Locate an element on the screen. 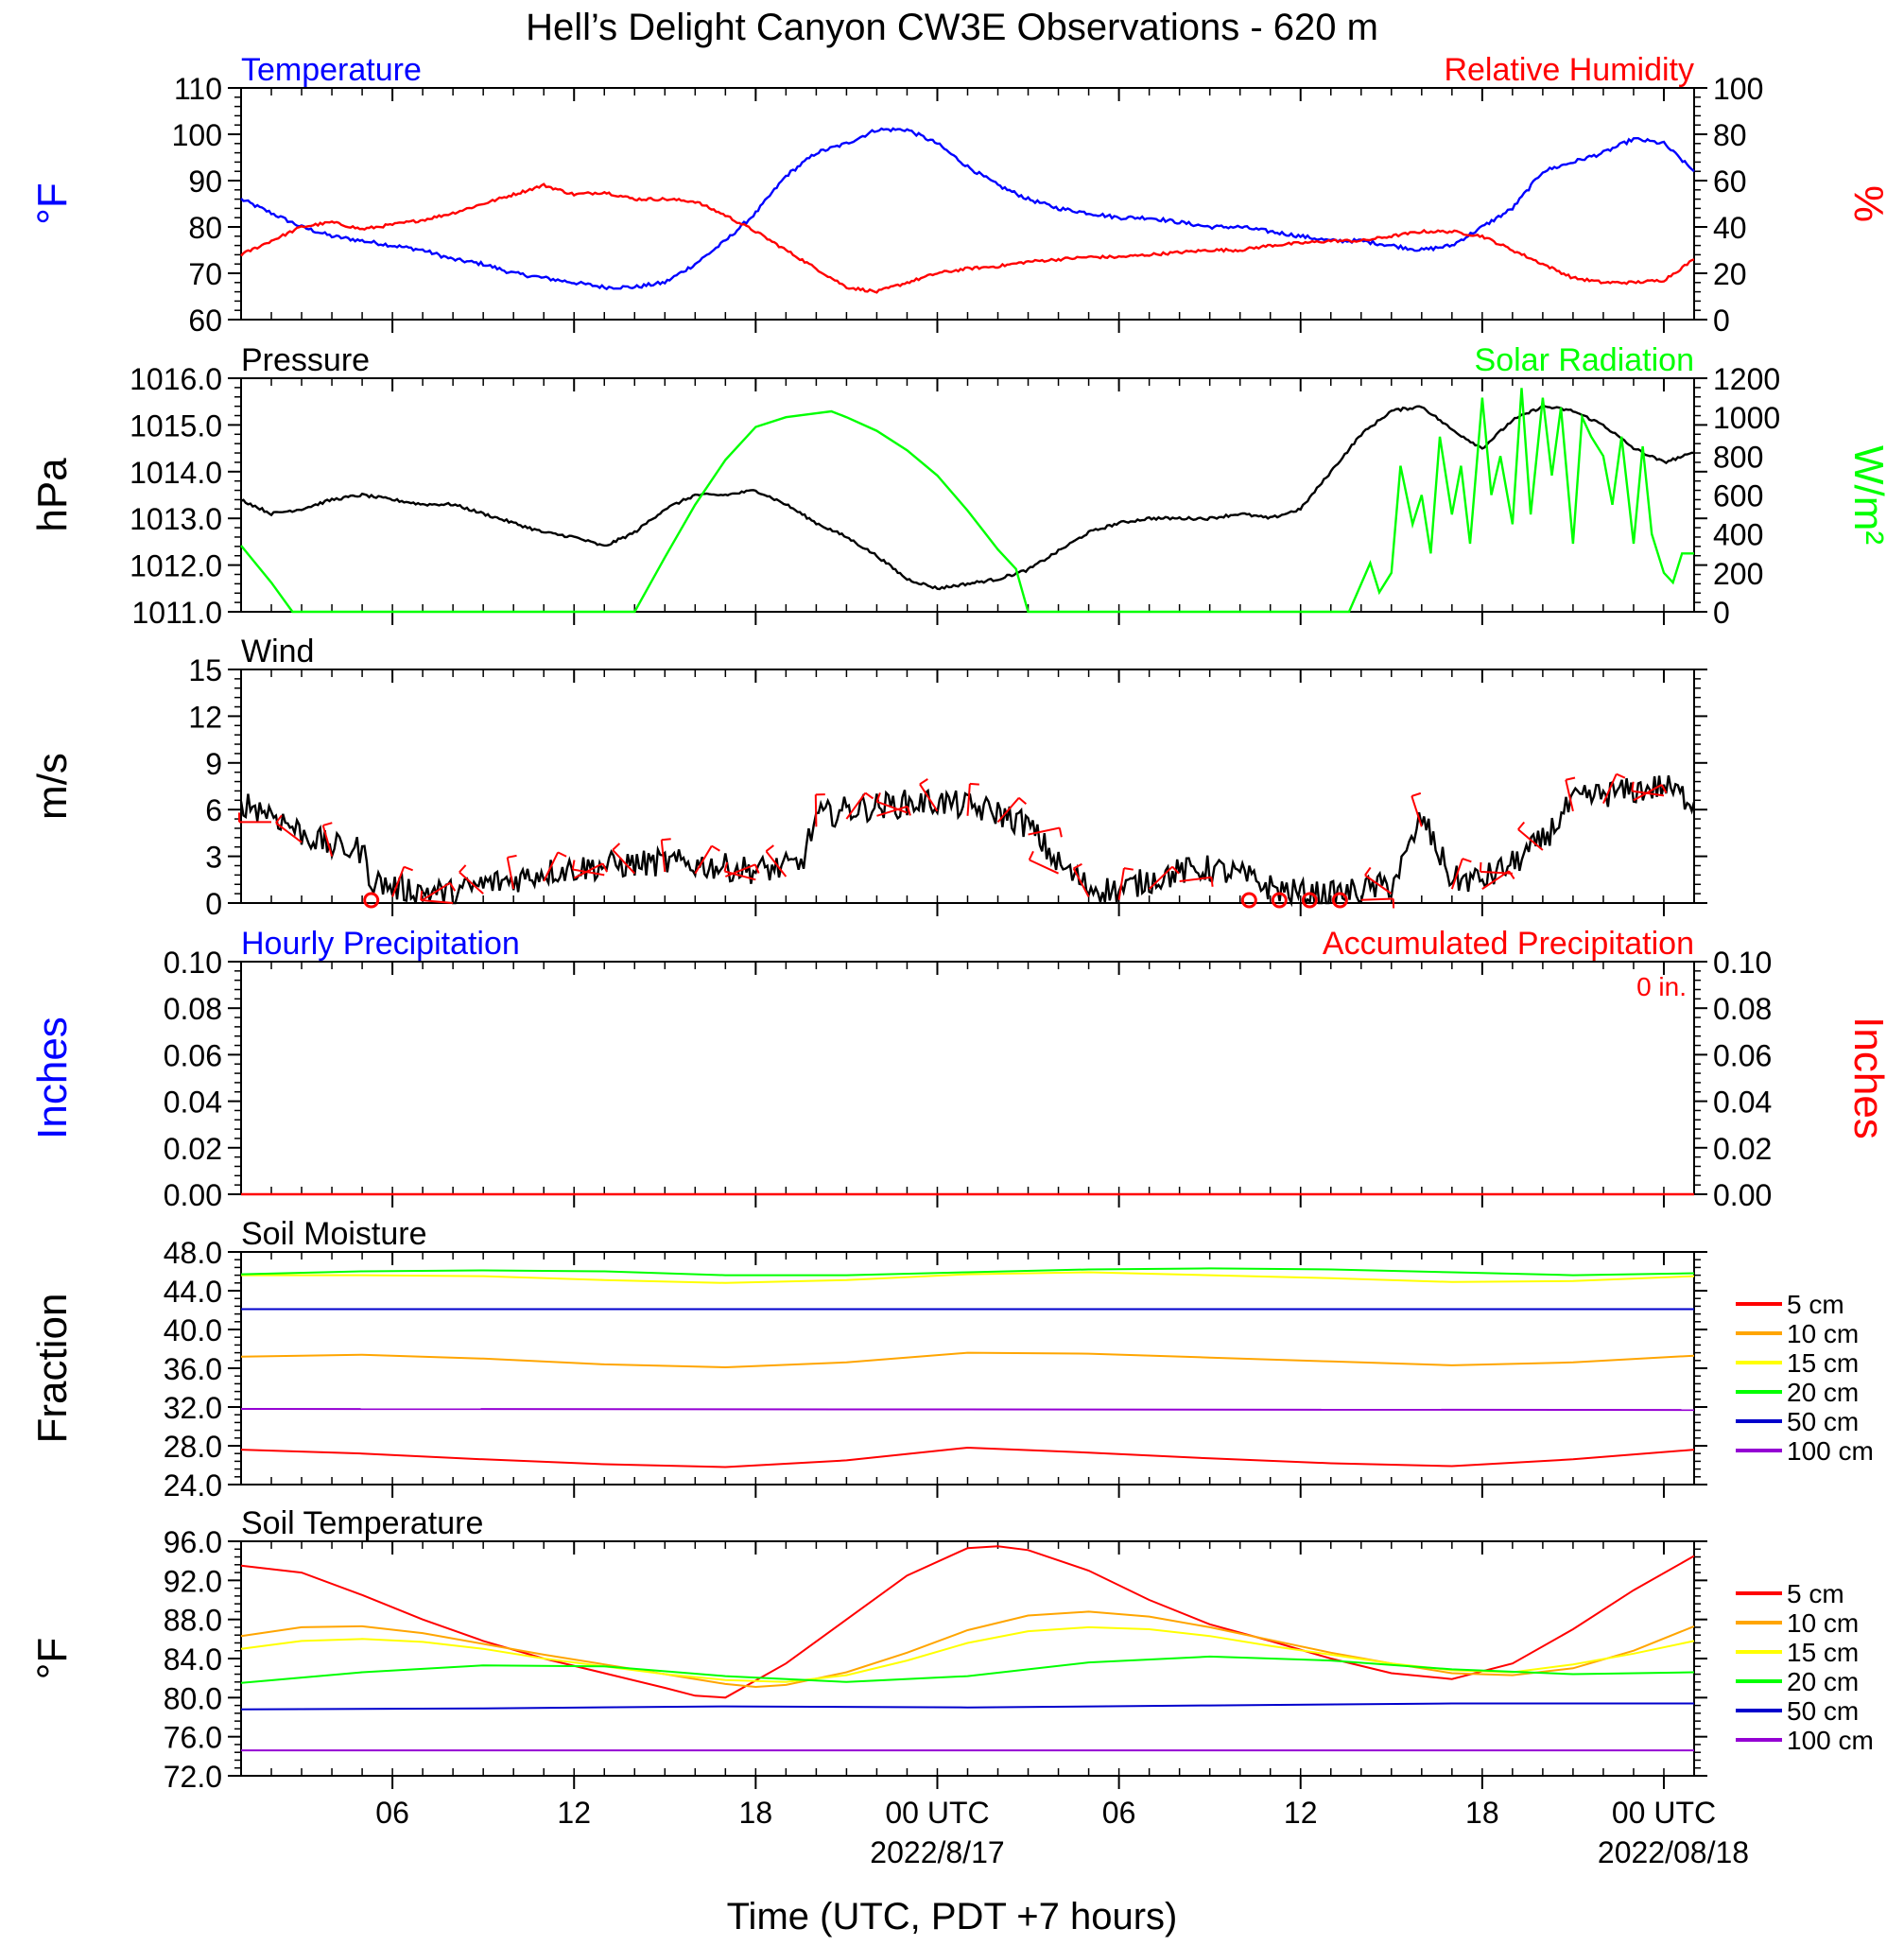 Image resolution: width=1904 pixels, height=1946 pixels. y-right-tick-label: 0.00 is located at coordinates (1742, 1195).